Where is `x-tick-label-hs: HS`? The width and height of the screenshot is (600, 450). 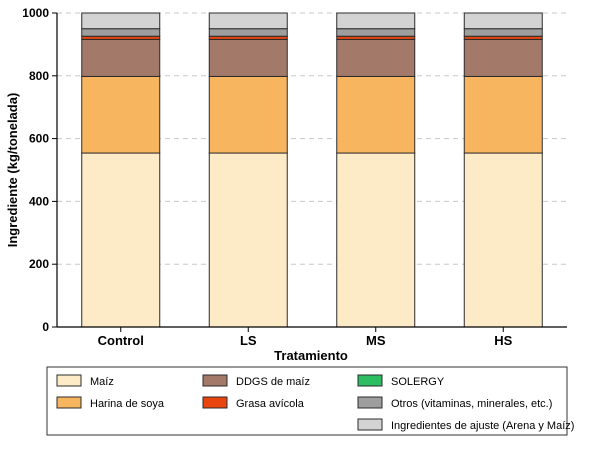
x-tick-label-hs: HS is located at coordinates (503, 340).